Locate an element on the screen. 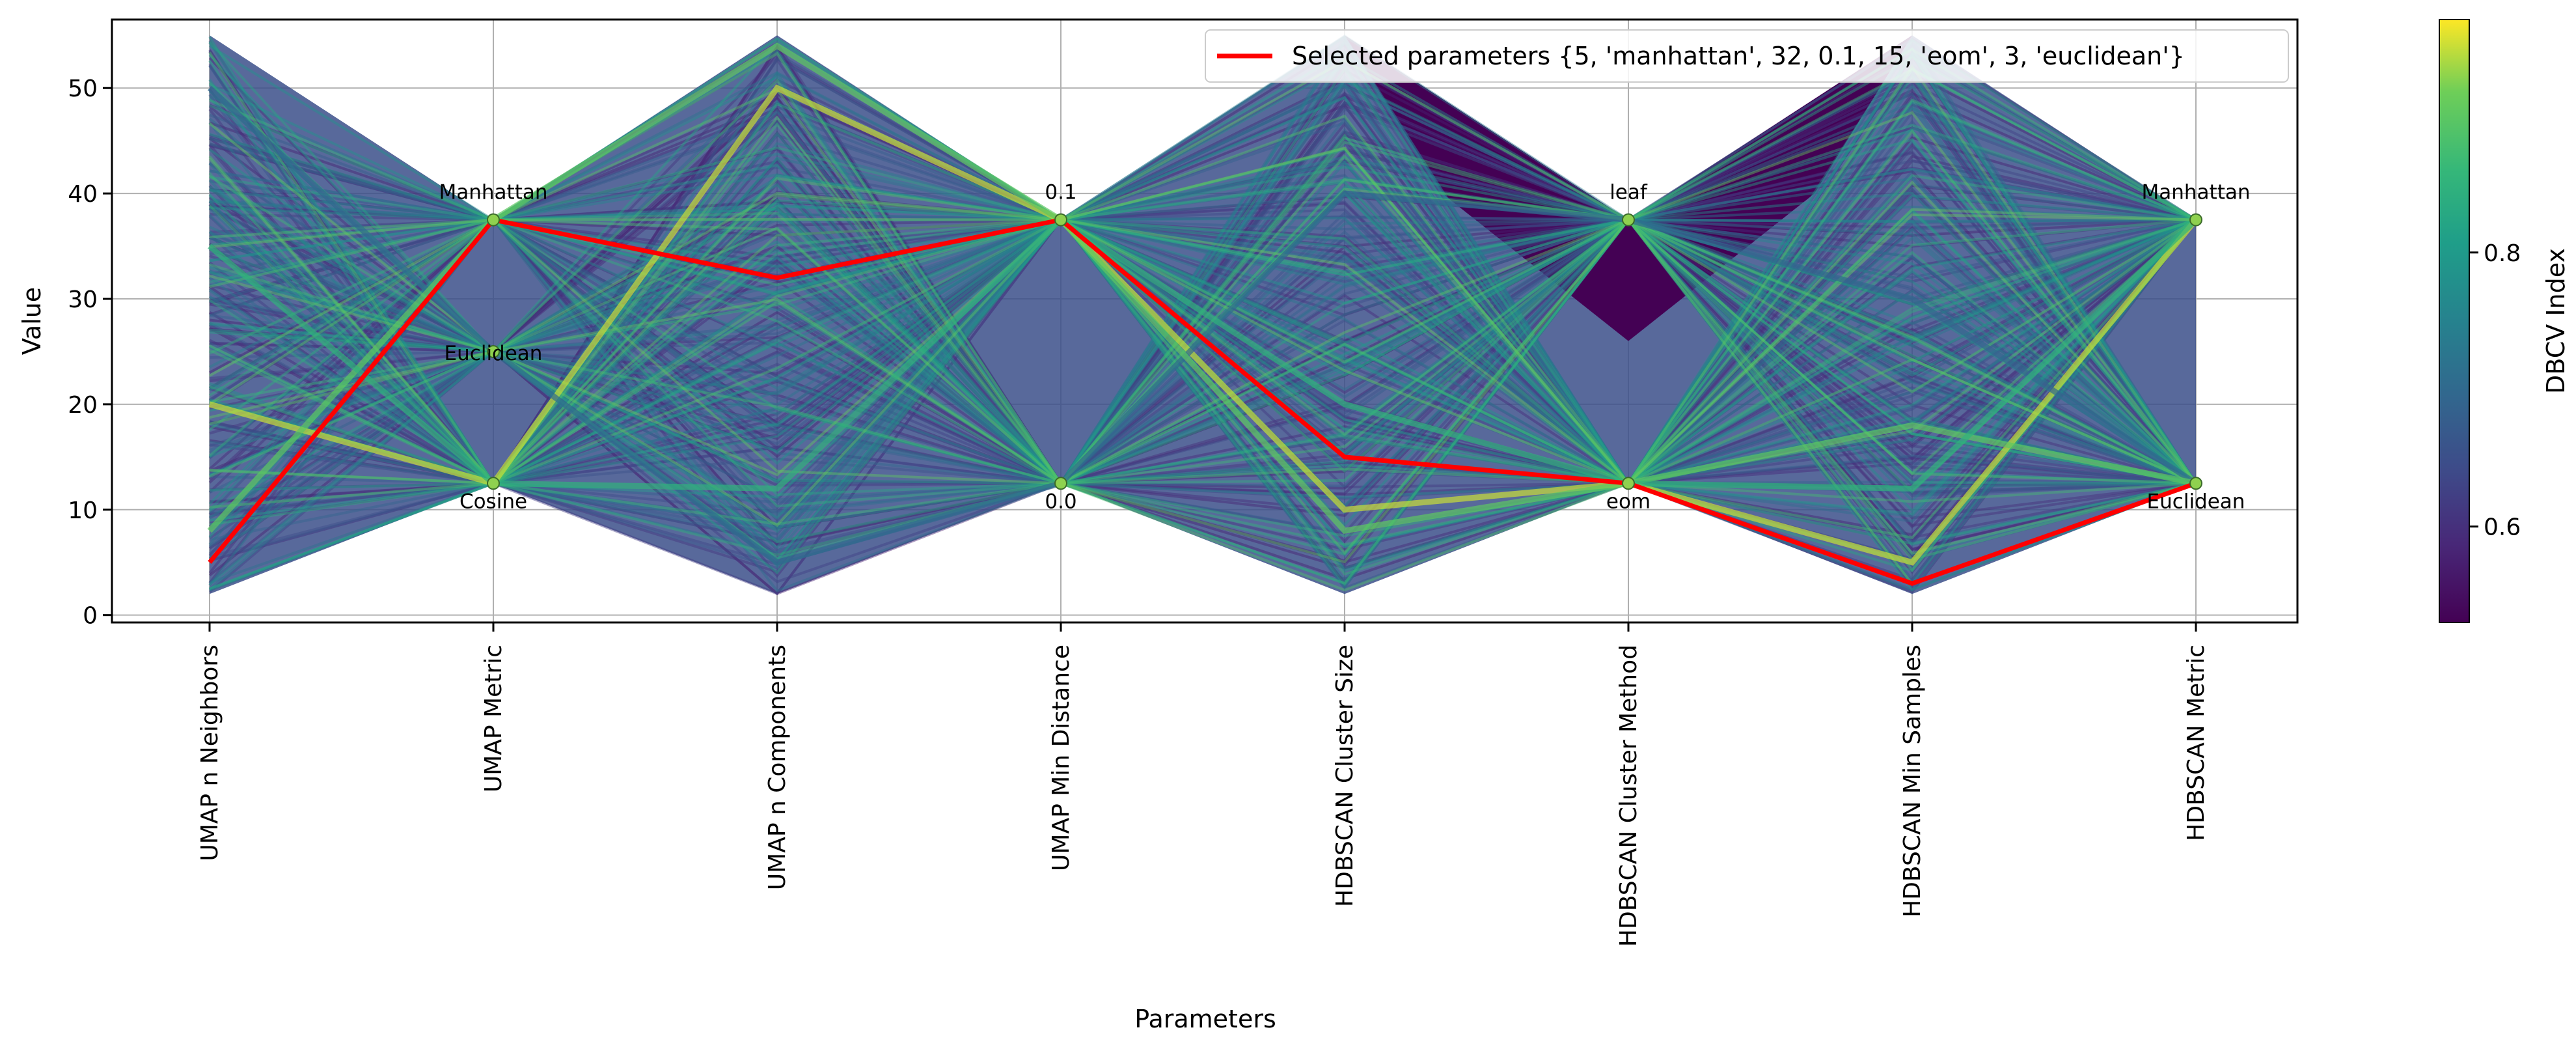 Image resolution: width=2576 pixels, height=1047 pixels. param-line is located at coordinates (1203, 200).